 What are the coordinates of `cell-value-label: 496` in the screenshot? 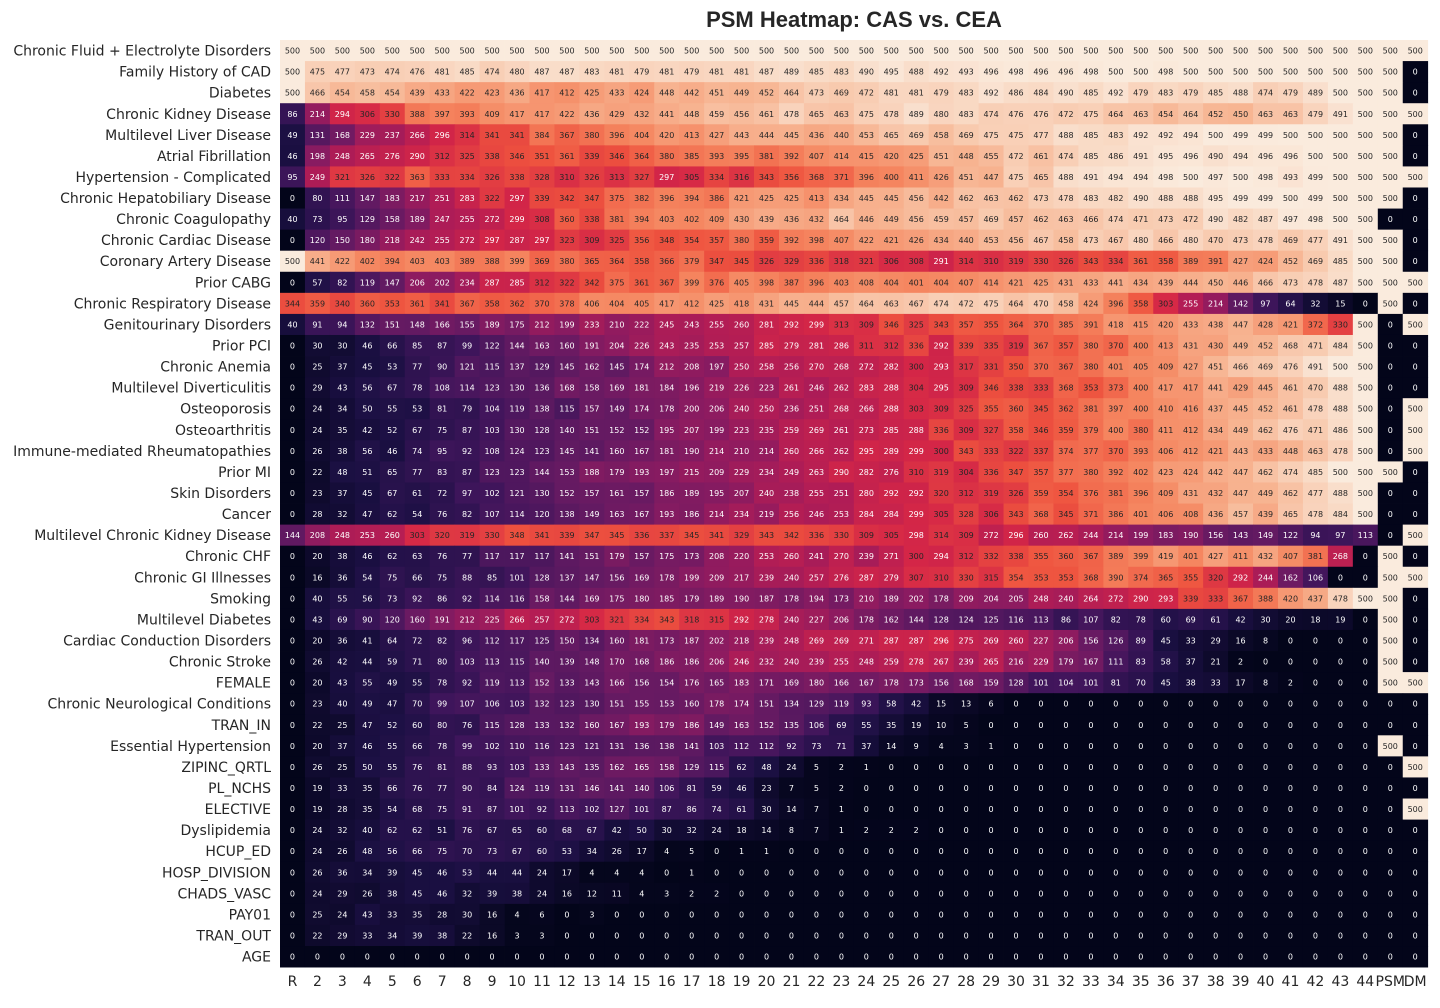 It's located at (1040, 72).